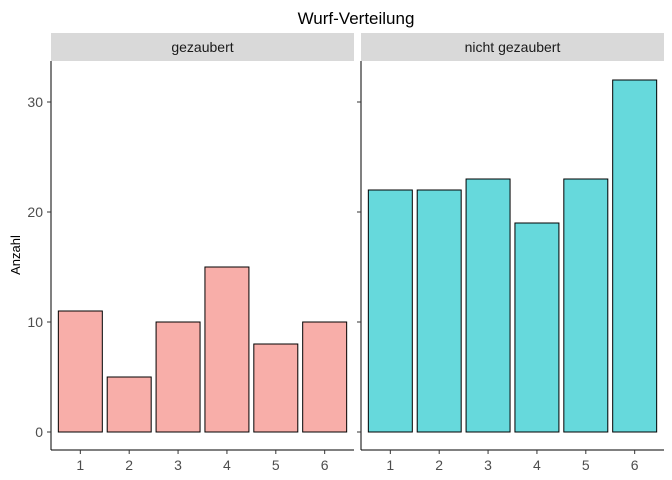 This screenshot has width=672, height=480. I want to click on facet-strip-label: nicht gezaubert, so click(513, 47).